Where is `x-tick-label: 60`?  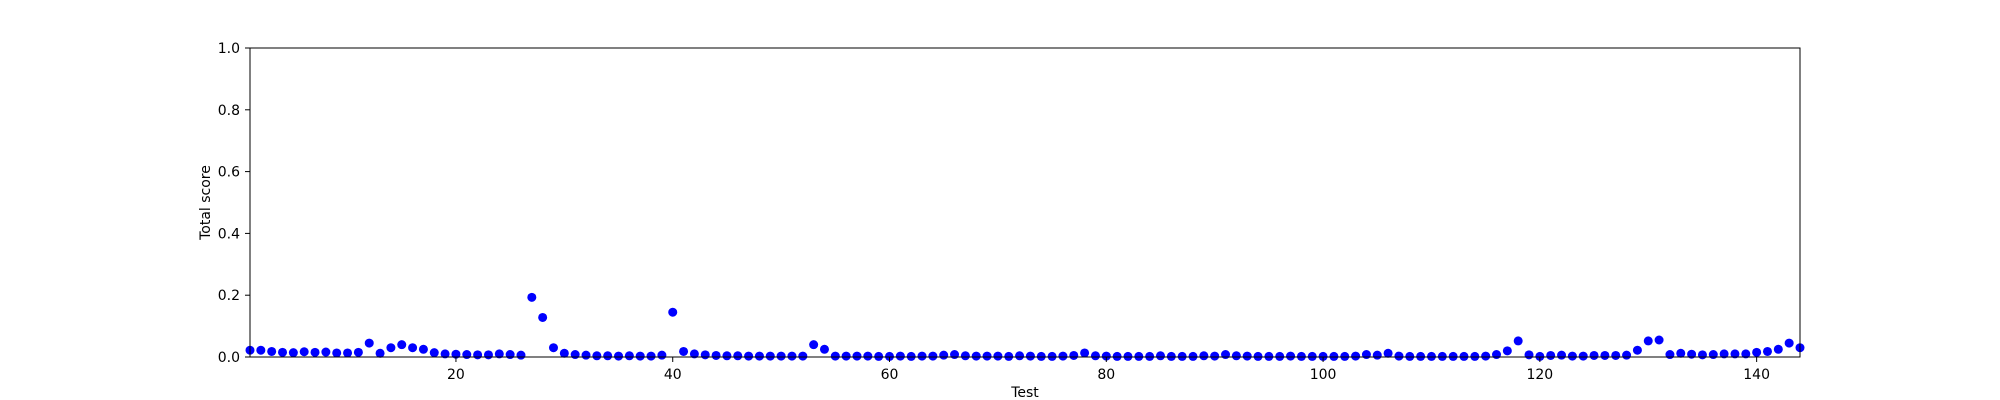
x-tick-label: 60 is located at coordinates (890, 375).